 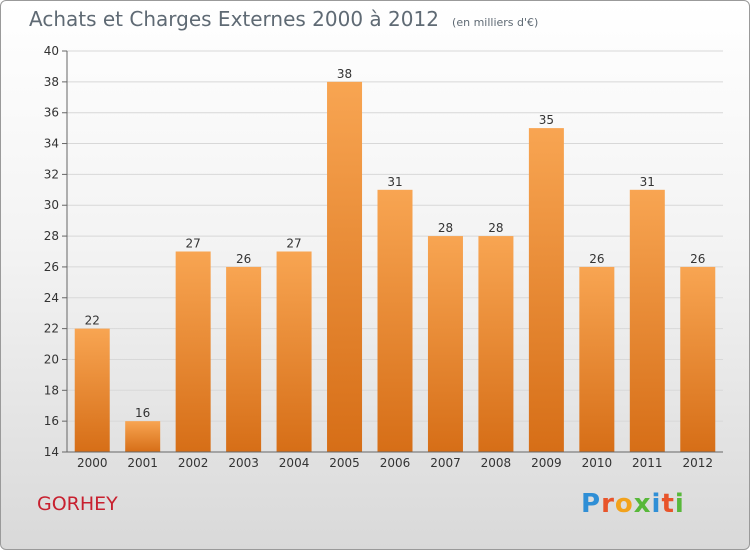 What do you see at coordinates (243, 463) in the screenshot?
I see `x-tick-label: 2003` at bounding box center [243, 463].